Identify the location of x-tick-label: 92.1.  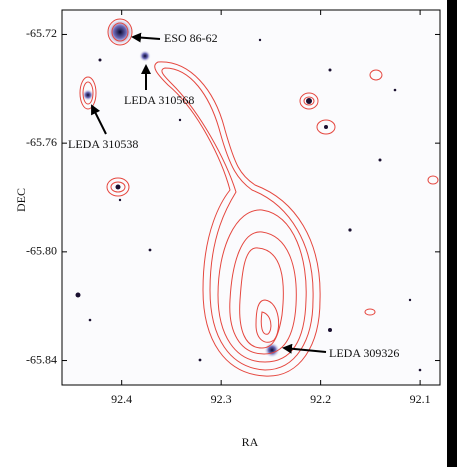
(420, 399).